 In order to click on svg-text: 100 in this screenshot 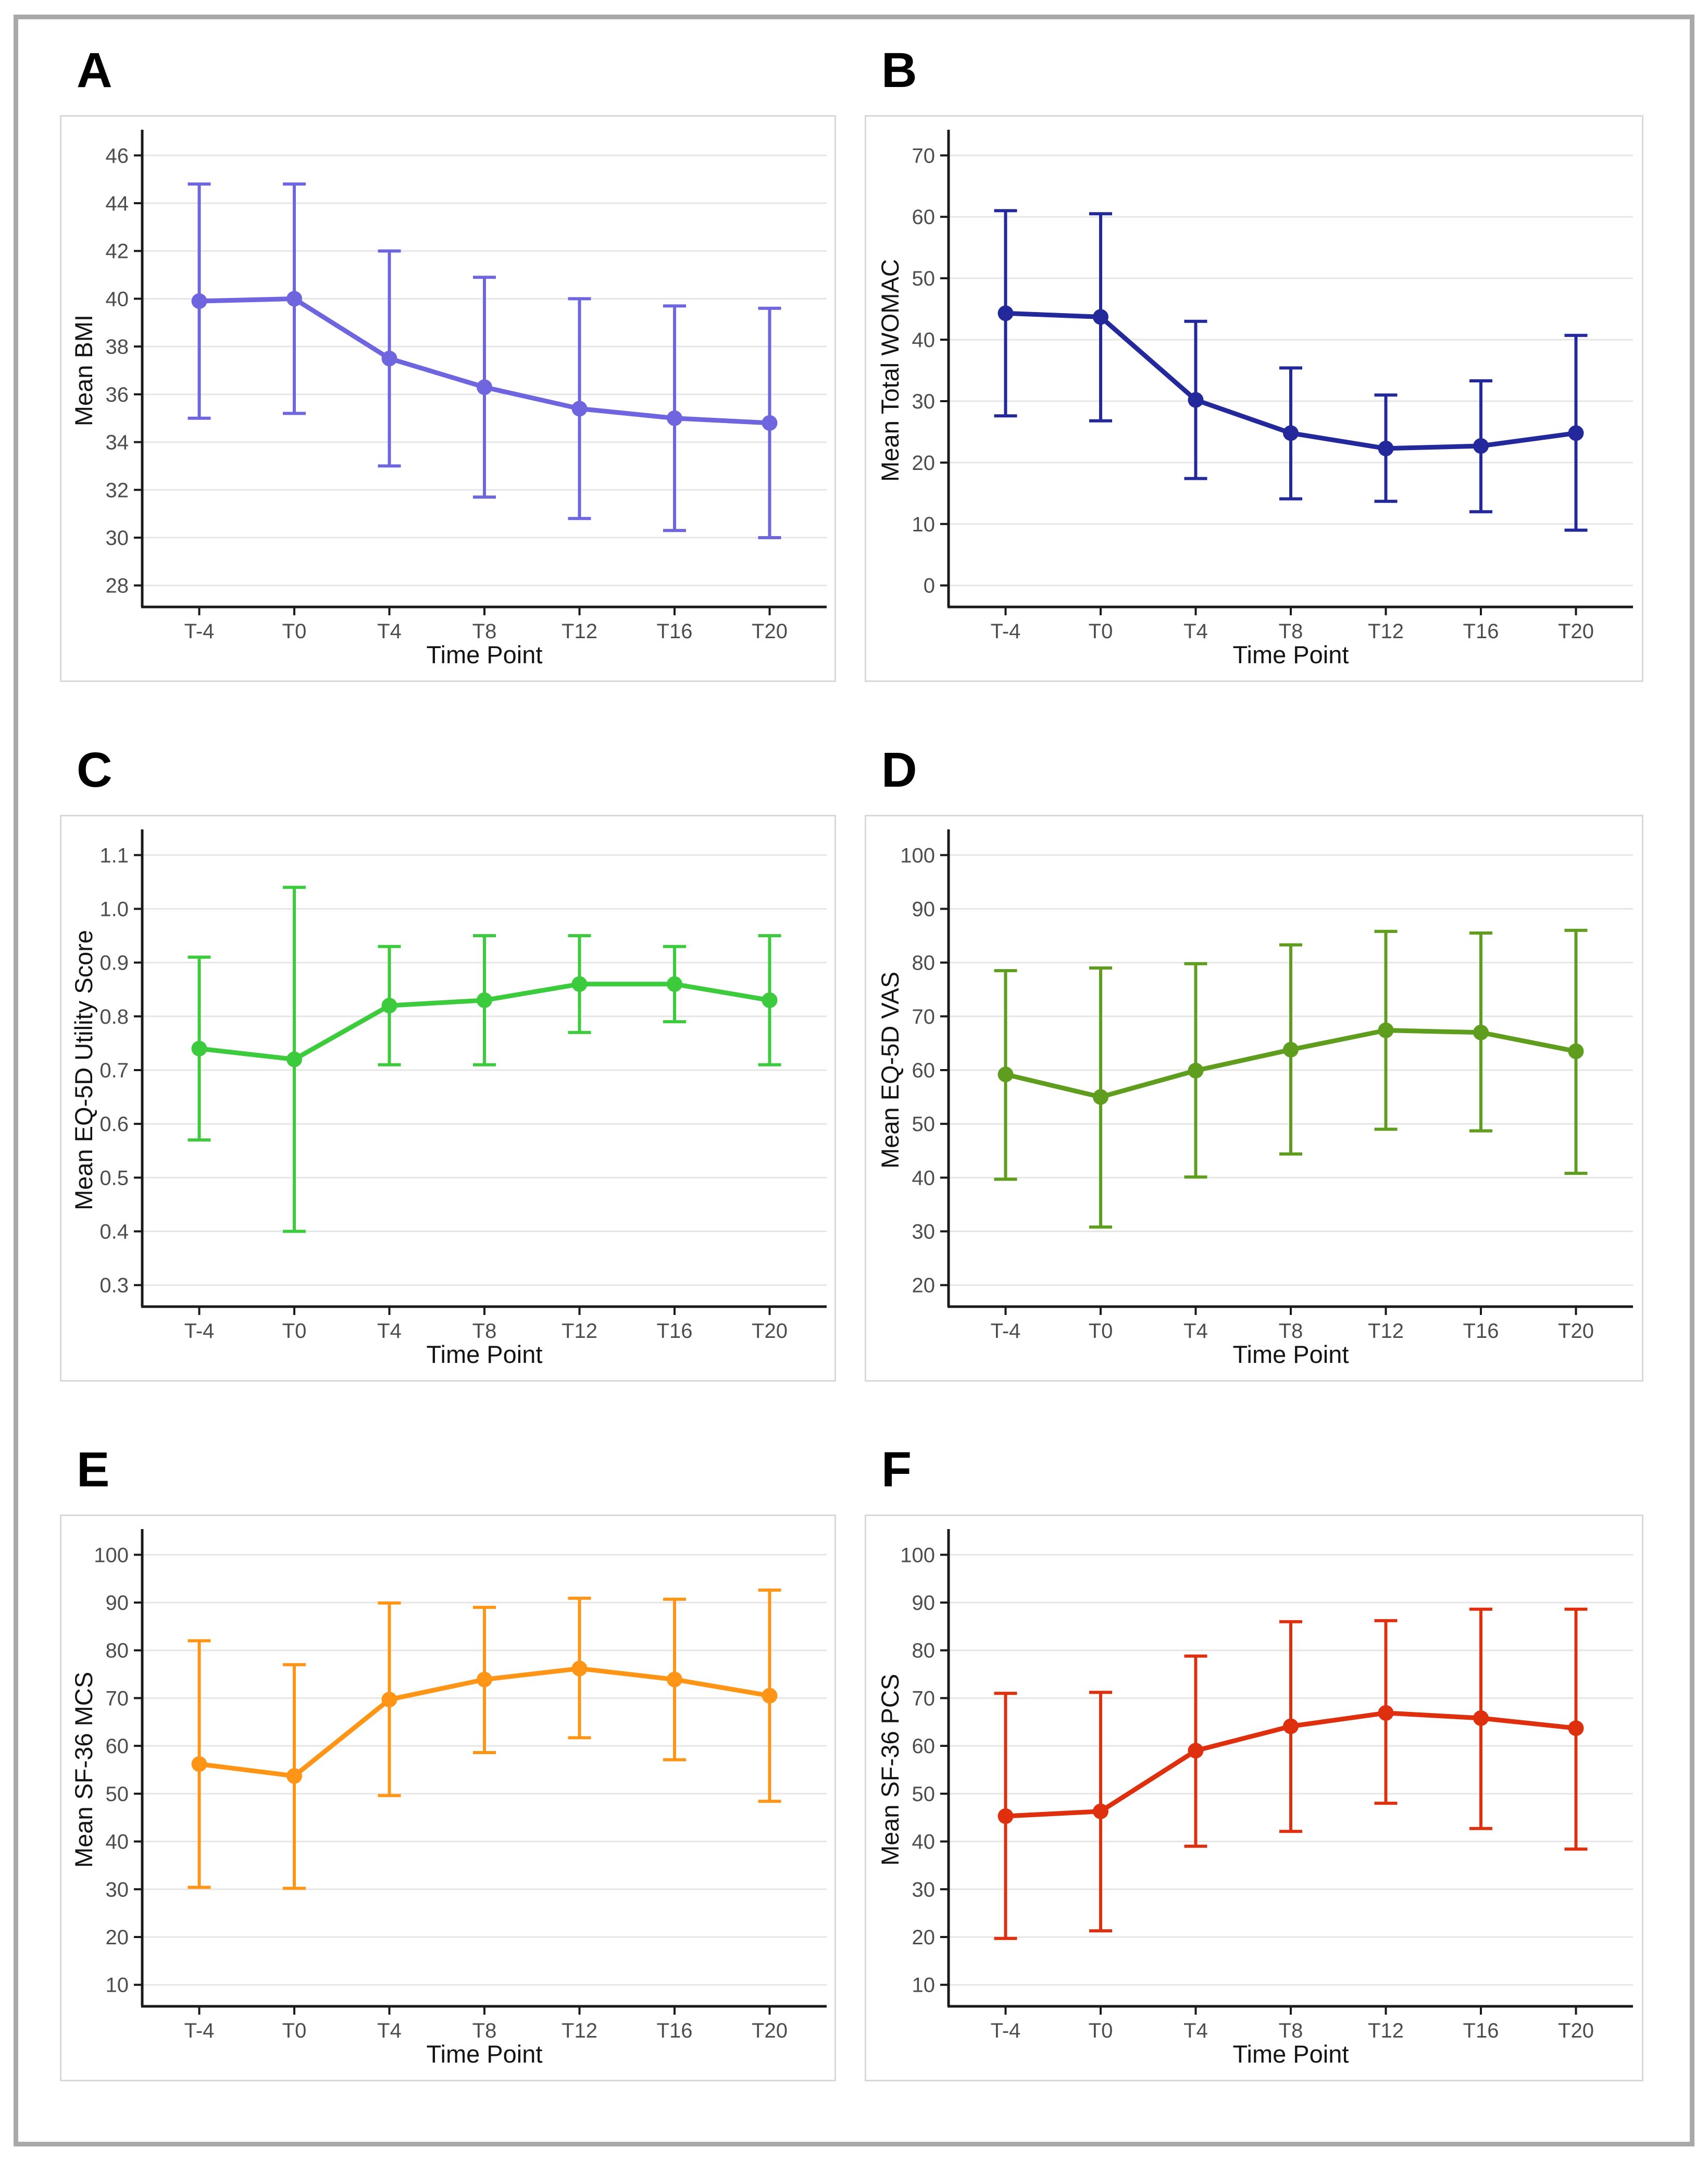, I will do `click(917, 1555)`.